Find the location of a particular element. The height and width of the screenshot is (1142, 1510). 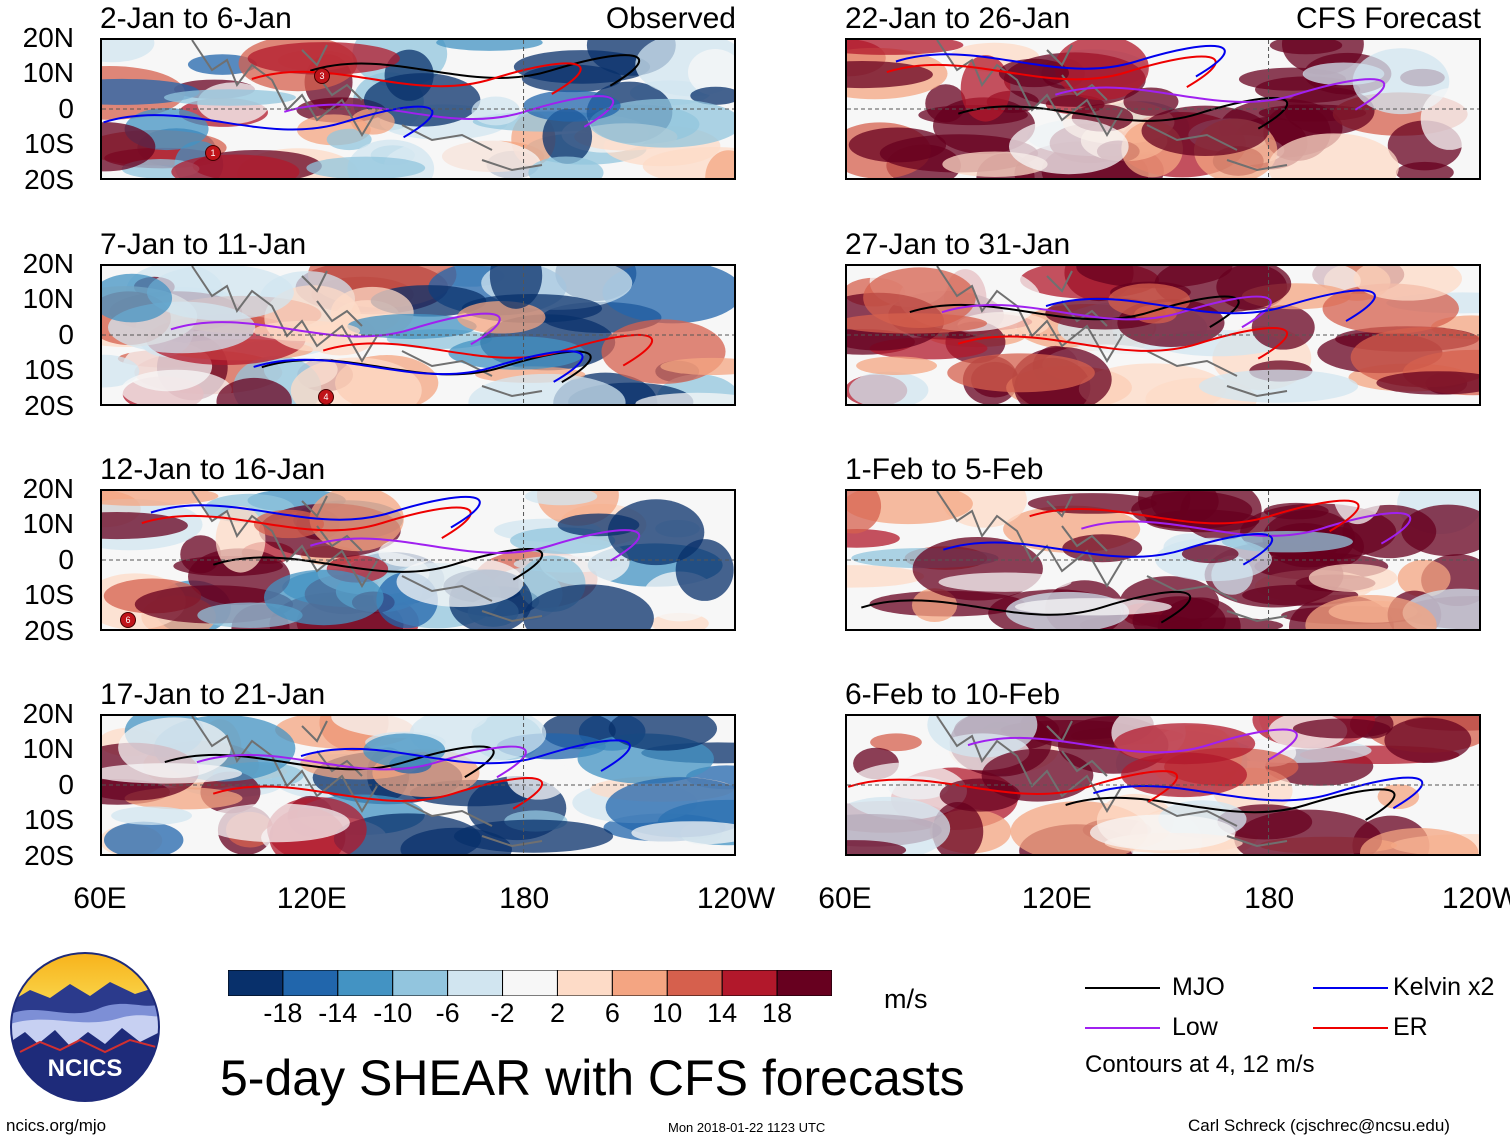

legend-line-low is located at coordinates (1122, 1028).